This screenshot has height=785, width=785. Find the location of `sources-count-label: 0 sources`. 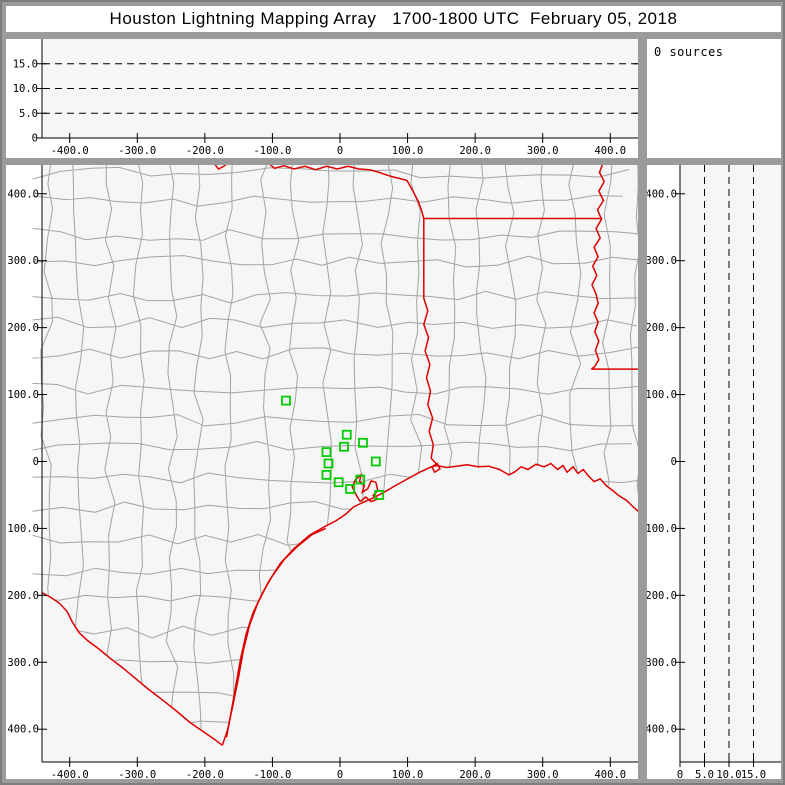

sources-count-label: 0 sources is located at coordinates (689, 52).